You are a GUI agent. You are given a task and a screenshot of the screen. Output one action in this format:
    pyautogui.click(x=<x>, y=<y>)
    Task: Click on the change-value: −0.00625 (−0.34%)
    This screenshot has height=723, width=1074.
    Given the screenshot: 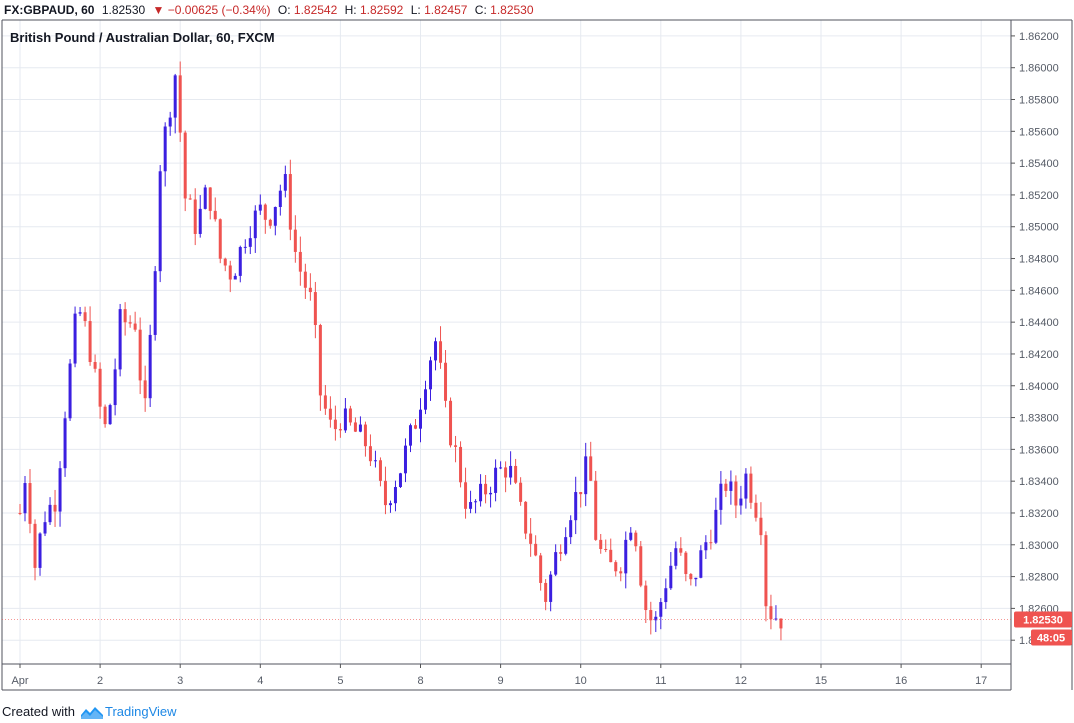 What is the action you would take?
    pyautogui.click(x=219, y=10)
    